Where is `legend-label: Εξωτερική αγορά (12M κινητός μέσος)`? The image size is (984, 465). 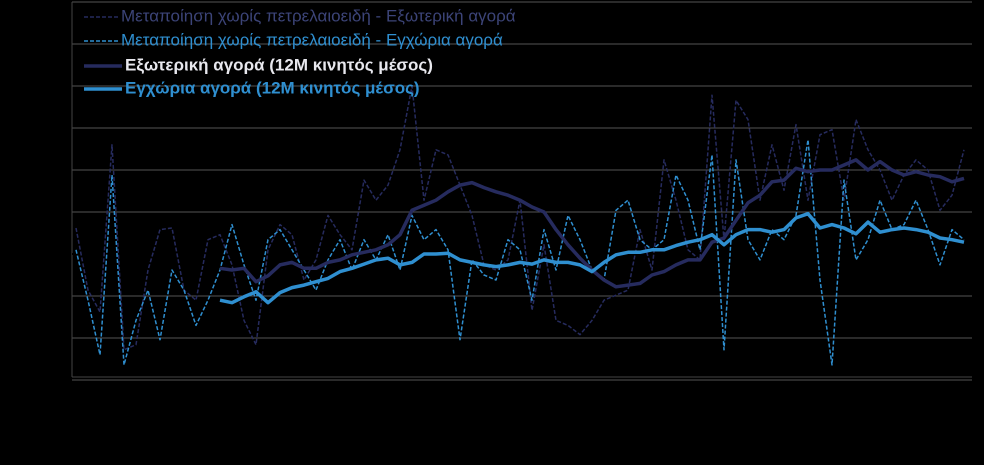
legend-label: Εξωτερική αγορά (12M κινητός μέσος) is located at coordinates (279, 64).